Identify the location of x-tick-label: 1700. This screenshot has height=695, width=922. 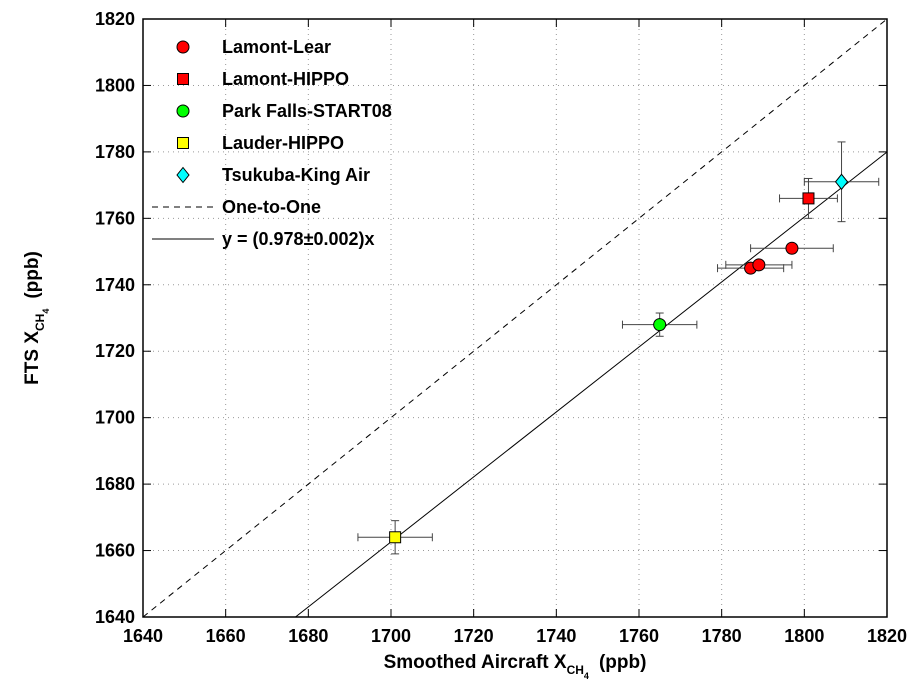
(391, 636).